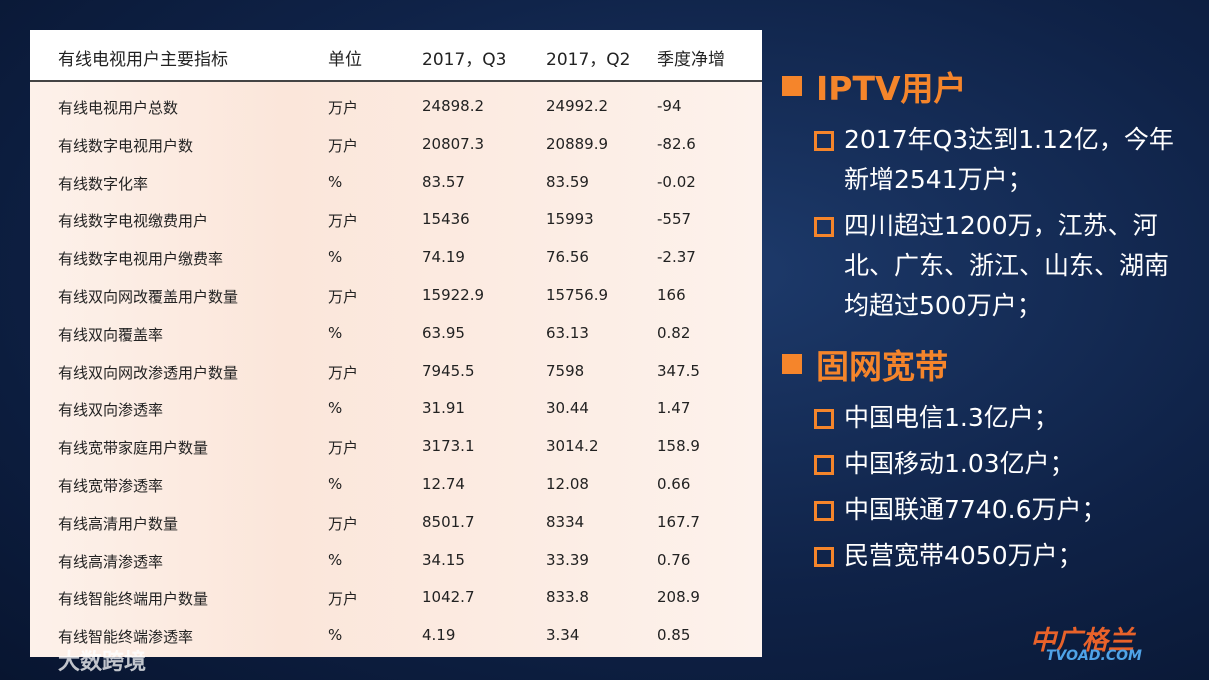 The height and width of the screenshot is (680, 1209). I want to click on bullet-item: 民营宽带4050万户；, so click(994, 556).